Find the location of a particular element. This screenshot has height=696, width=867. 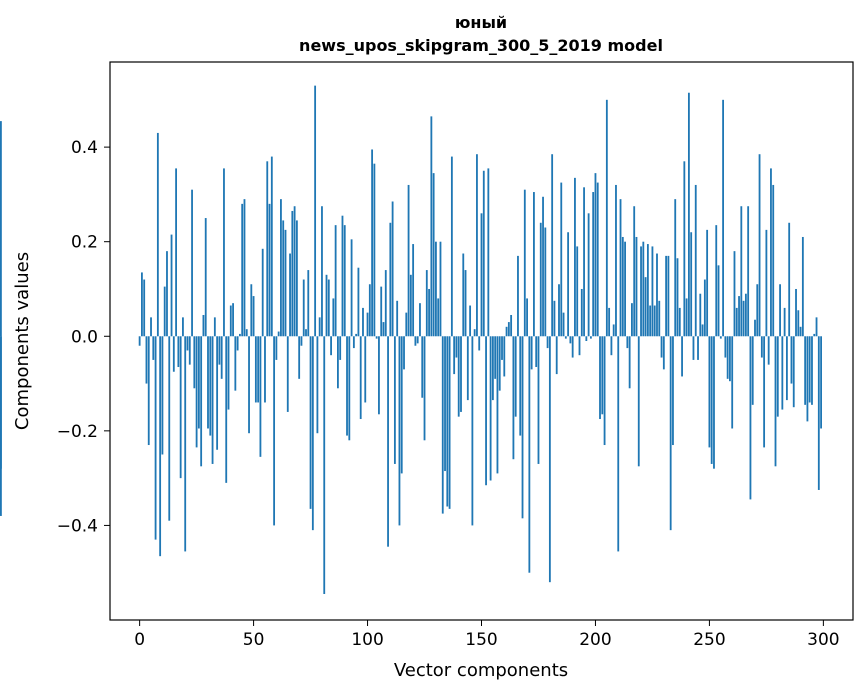

x-tick-label-50: 50 is located at coordinates (254, 640).